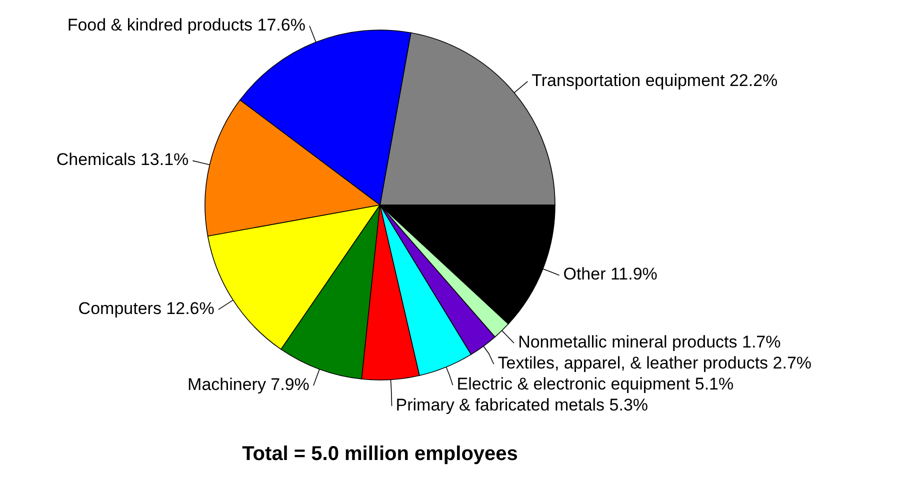 This screenshot has height=493, width=914. I want to click on slice-label: Computers 12.6%, so click(146, 308).